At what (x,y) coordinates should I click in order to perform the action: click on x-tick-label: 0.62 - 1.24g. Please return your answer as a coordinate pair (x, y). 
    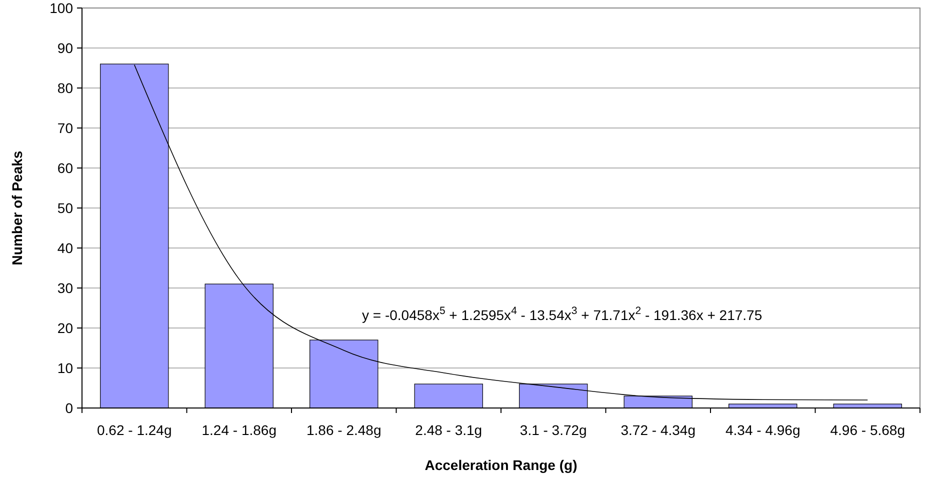
    Looking at the image, I should click on (134, 430).